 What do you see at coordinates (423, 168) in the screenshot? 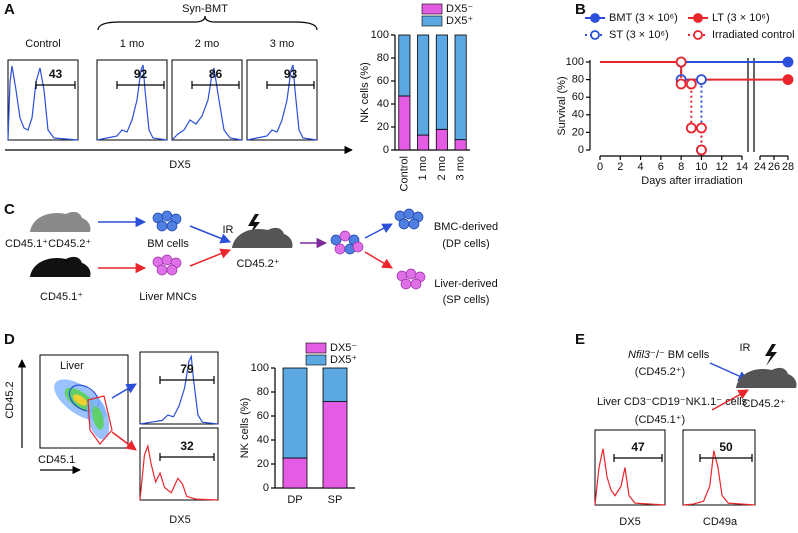
I see `x-tick-label: 1 mo` at bounding box center [423, 168].